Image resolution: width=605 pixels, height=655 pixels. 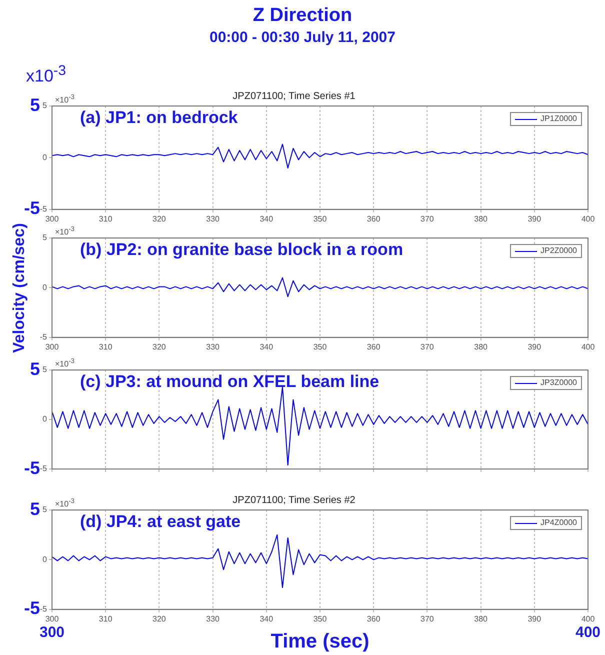 What do you see at coordinates (294, 500) in the screenshot?
I see `chart-title: JPZ071100; Time Series #2` at bounding box center [294, 500].